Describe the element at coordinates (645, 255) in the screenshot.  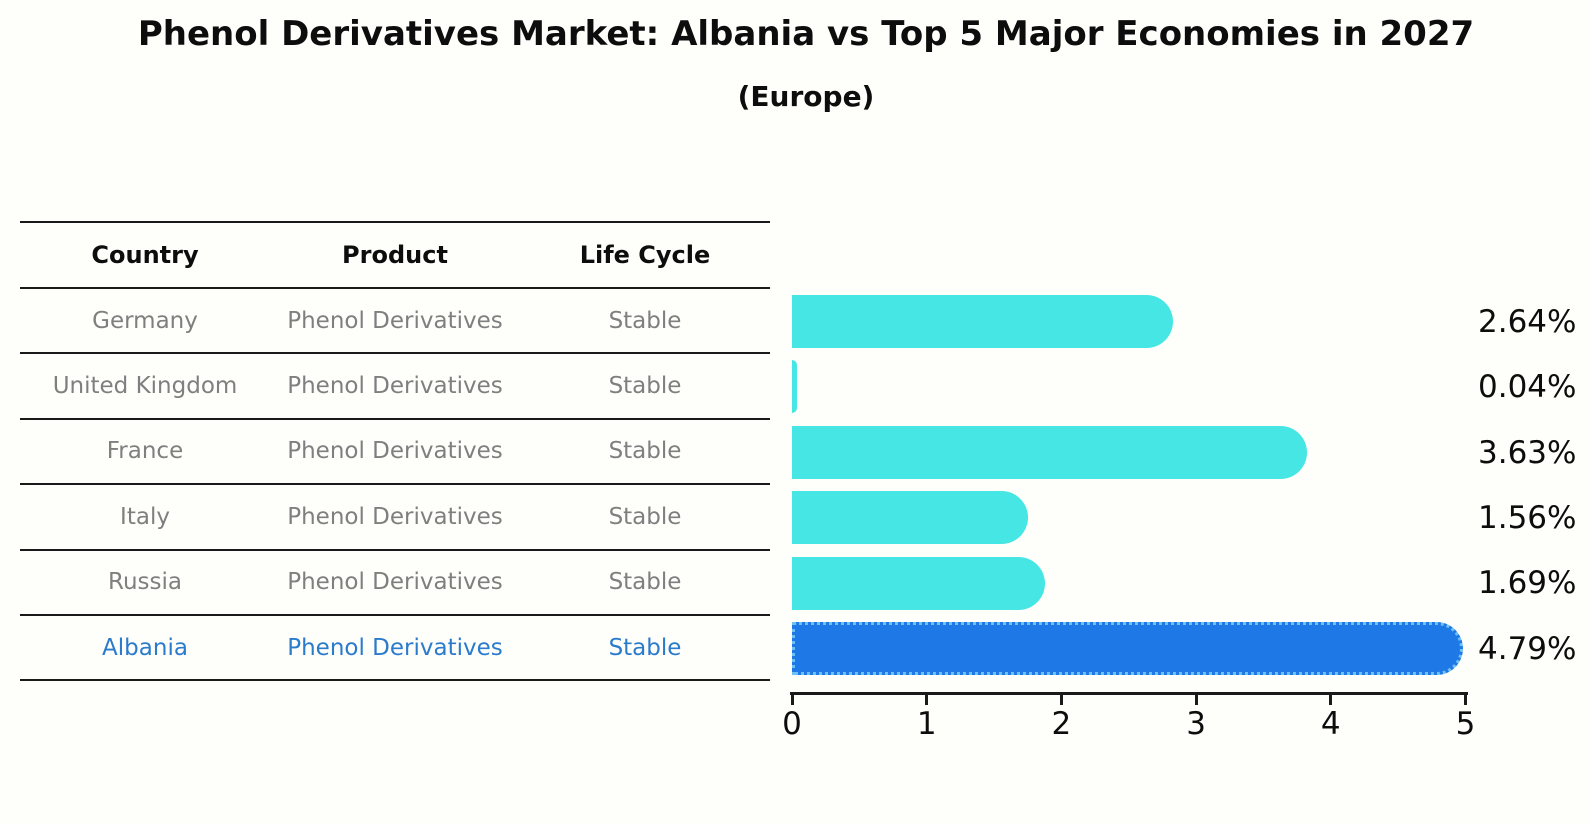
I see `col-header-life-cycle: Life Cycle` at that location.